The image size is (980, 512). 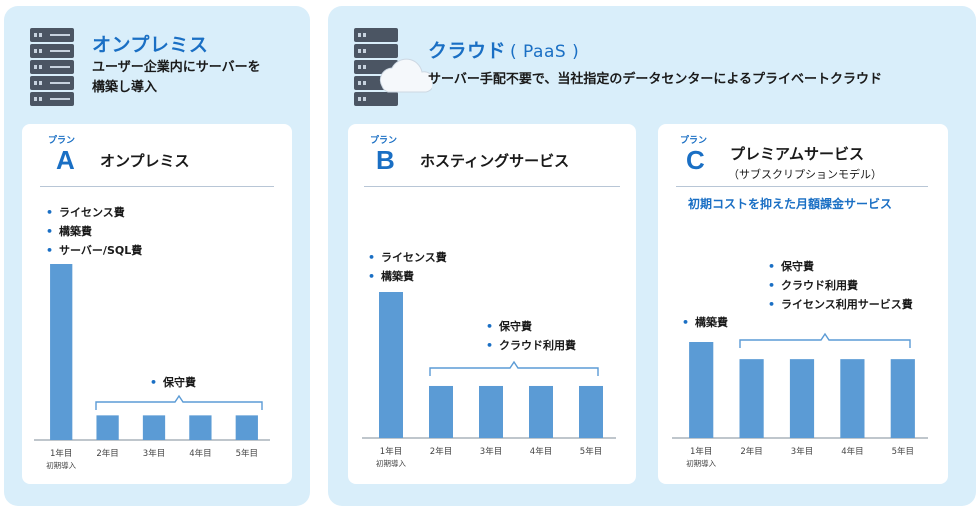 I want to click on plan-b-name: ホスティングサービス, so click(x=495, y=161).